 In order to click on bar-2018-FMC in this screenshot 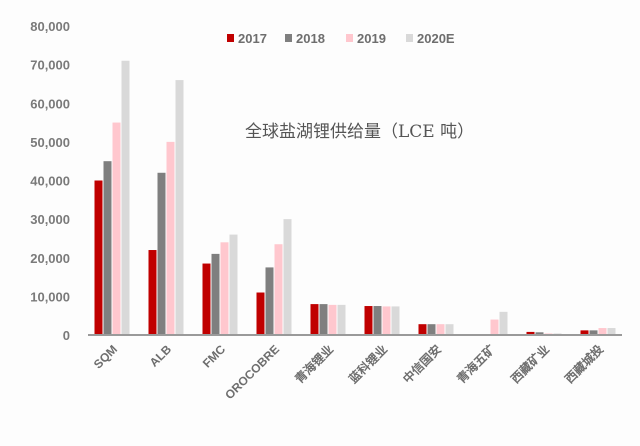, I will do `click(215, 294)`.